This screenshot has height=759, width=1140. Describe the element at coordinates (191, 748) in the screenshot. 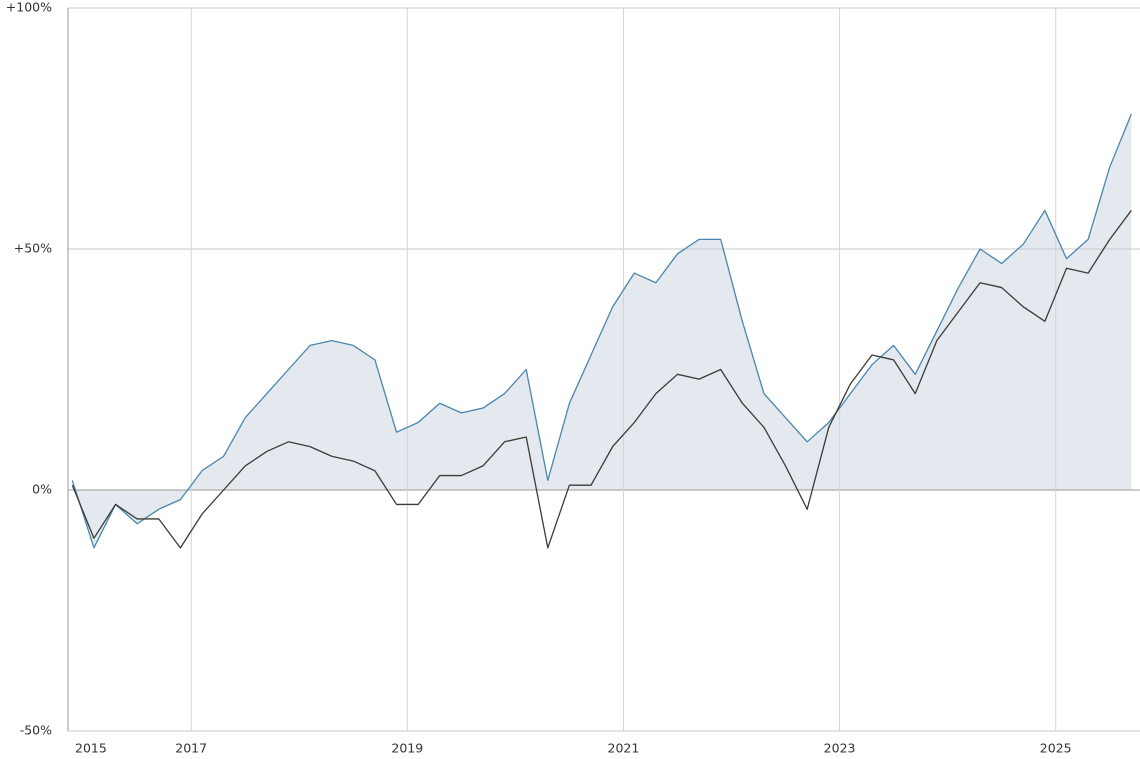

I see `x-tick-label: 2017` at that location.